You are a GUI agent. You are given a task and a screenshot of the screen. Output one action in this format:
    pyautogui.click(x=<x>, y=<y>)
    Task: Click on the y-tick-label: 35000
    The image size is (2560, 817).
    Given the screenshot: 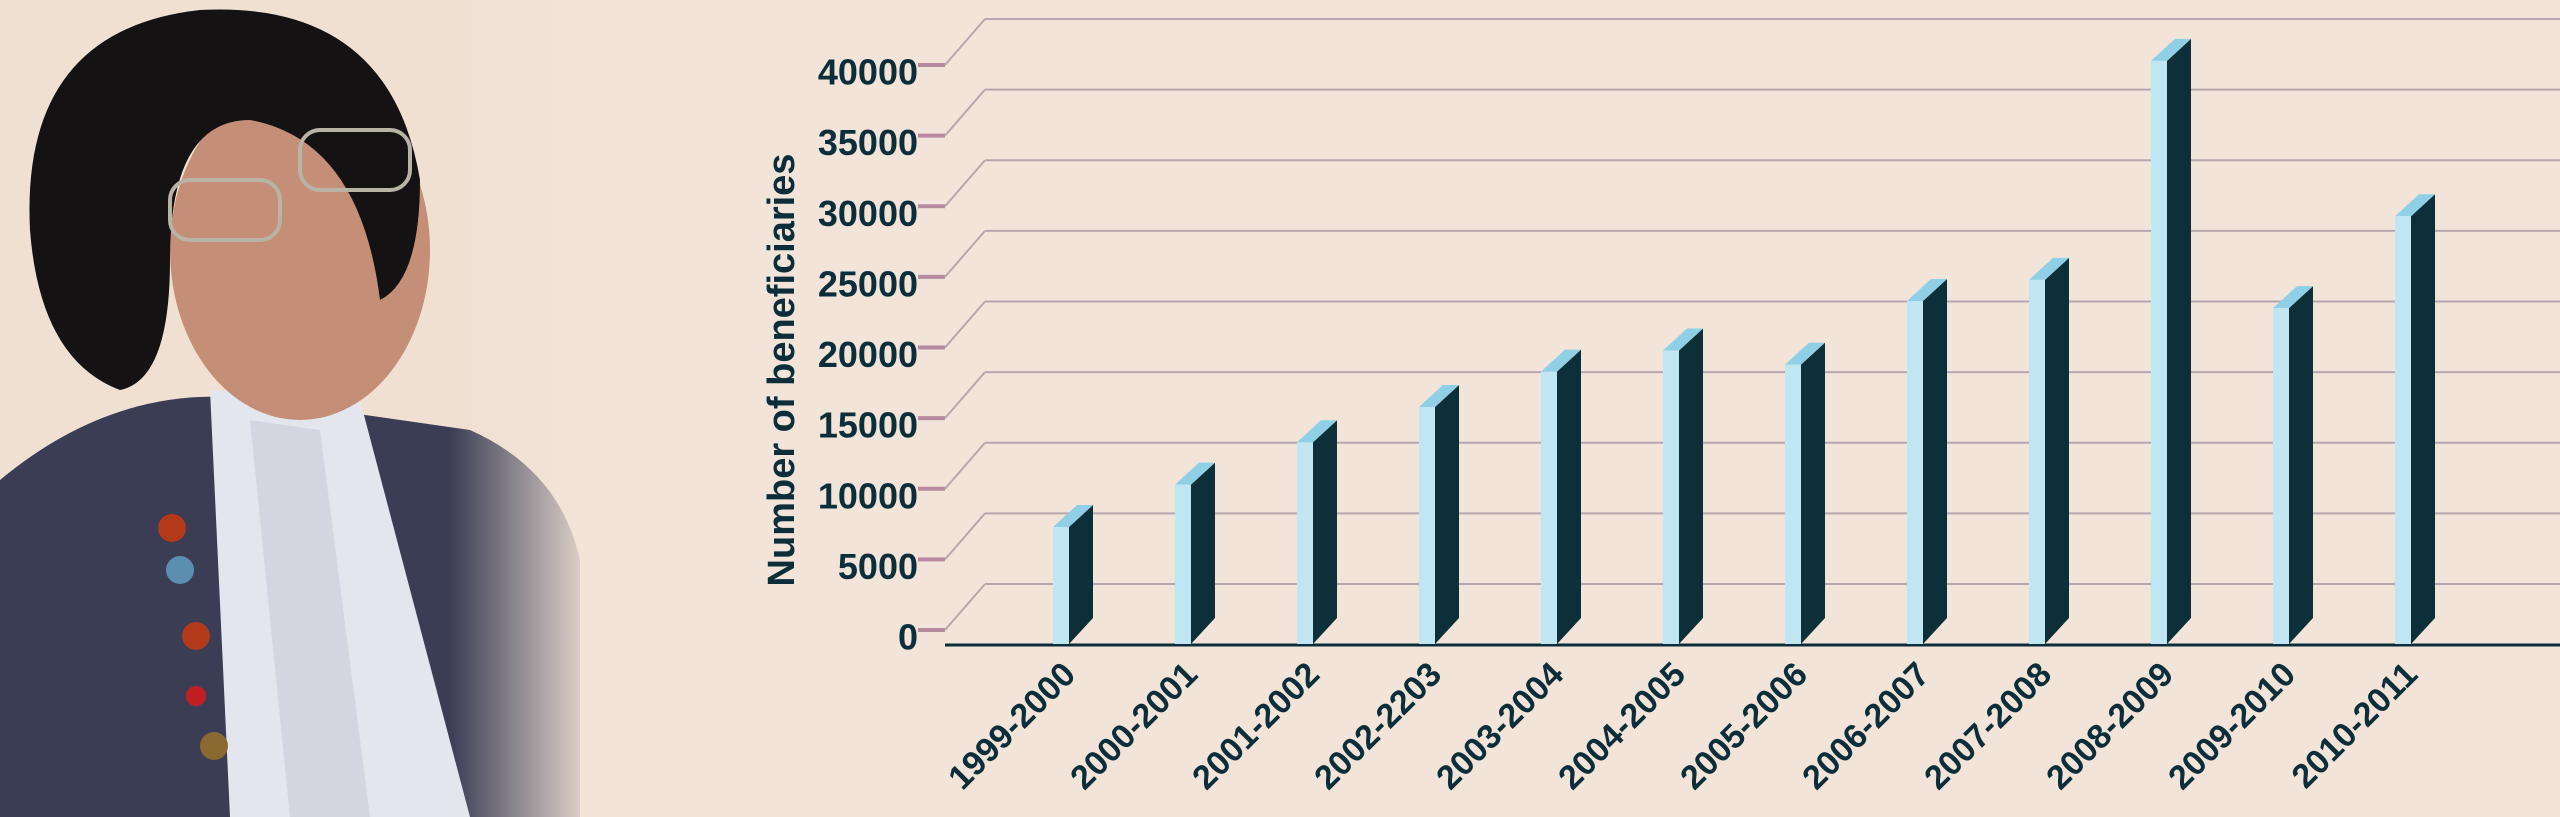 What is the action you would take?
    pyautogui.click(x=868, y=142)
    